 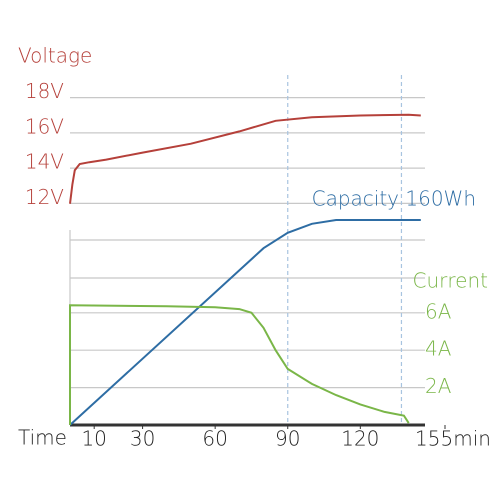 What do you see at coordinates (142, 439) in the screenshot?
I see `x-tick-label: 30` at bounding box center [142, 439].